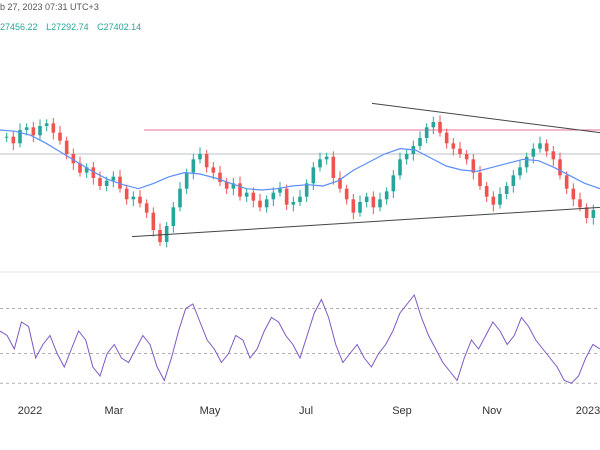 This screenshot has height=450, width=600. What do you see at coordinates (402, 411) in the screenshot?
I see `x-axis-tick-label: Sep` at bounding box center [402, 411].